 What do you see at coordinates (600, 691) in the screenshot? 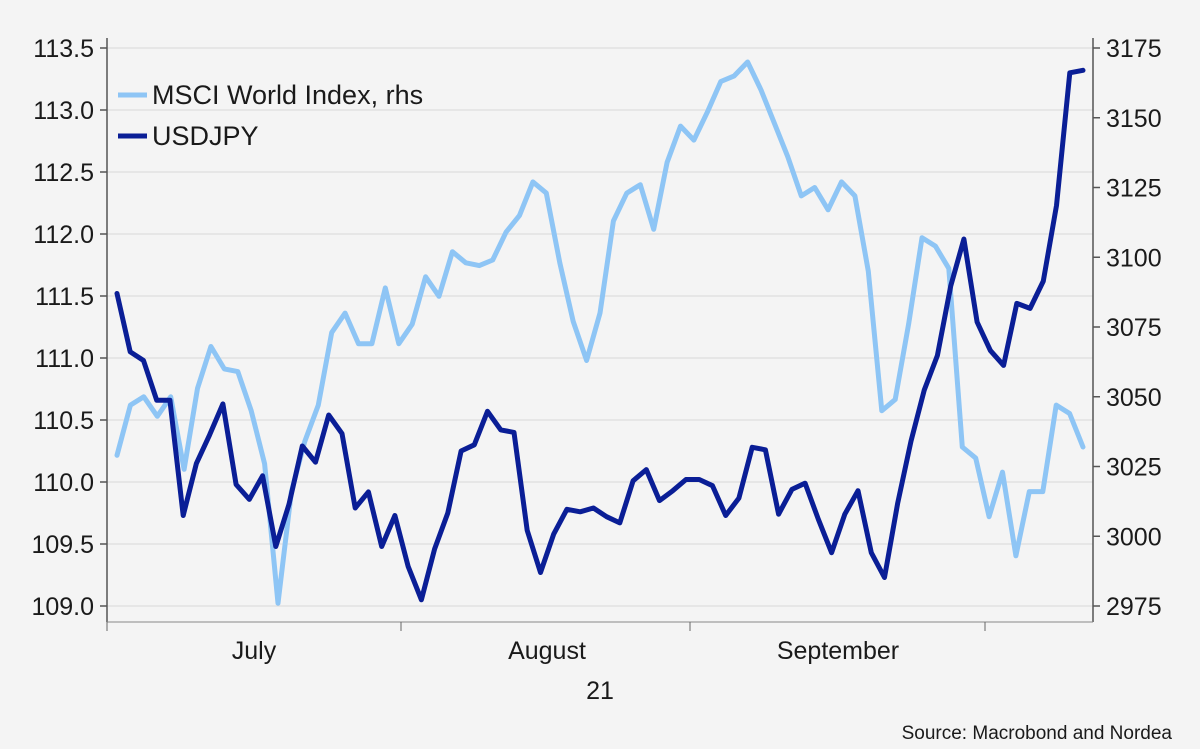
I see `x-axis-year-label: 21` at bounding box center [600, 691].